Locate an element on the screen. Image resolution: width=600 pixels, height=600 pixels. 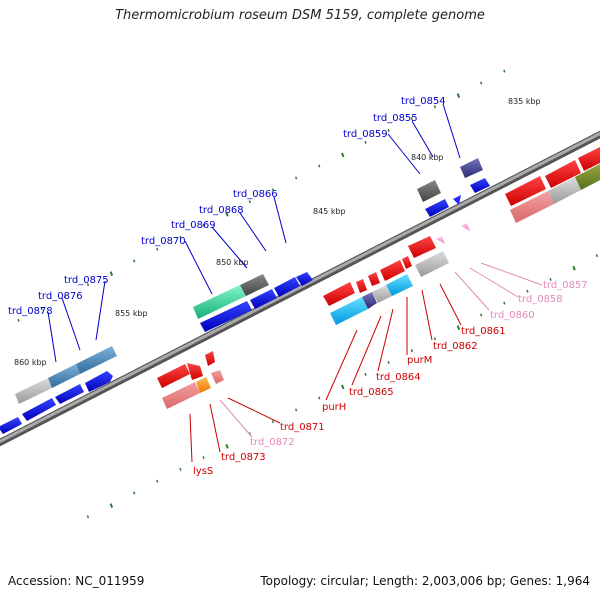
gene-label: purH is located at coordinates (334, 407).